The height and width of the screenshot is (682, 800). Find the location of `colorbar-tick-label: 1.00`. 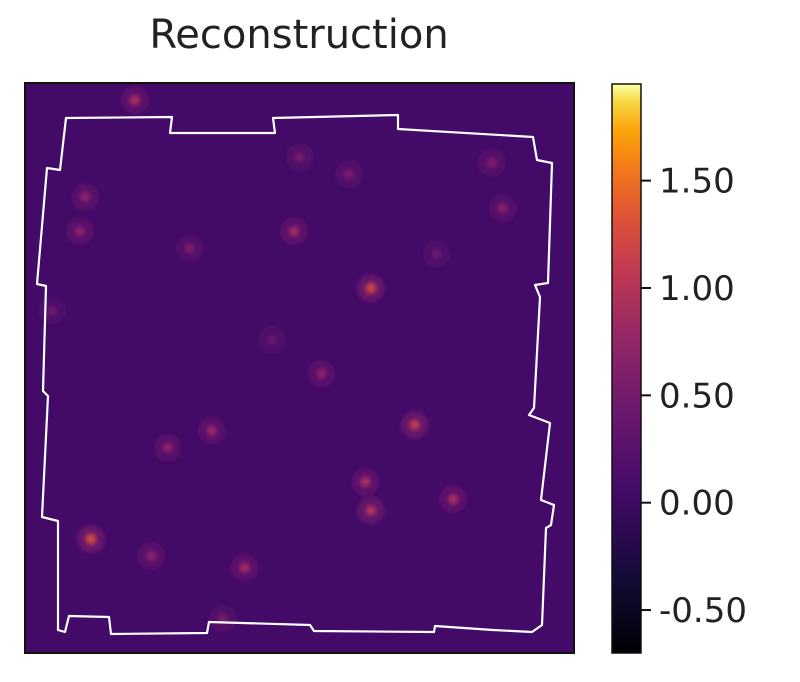

colorbar-tick-label: 1.00 is located at coordinates (697, 289).